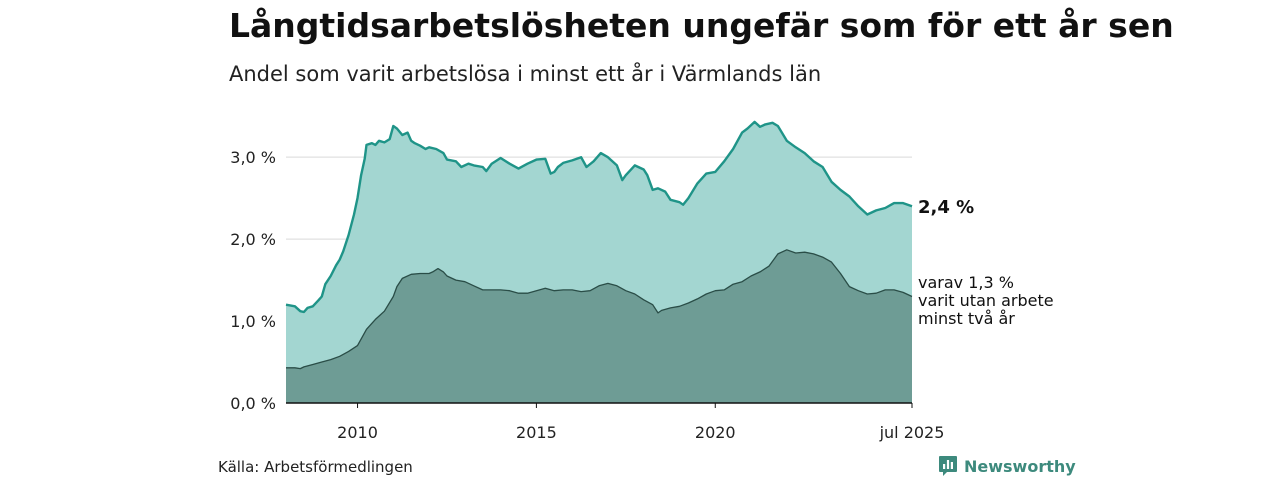 The height and width of the screenshot is (480, 1280). I want to click on x-tick-label: jul 2025, so click(912, 432).